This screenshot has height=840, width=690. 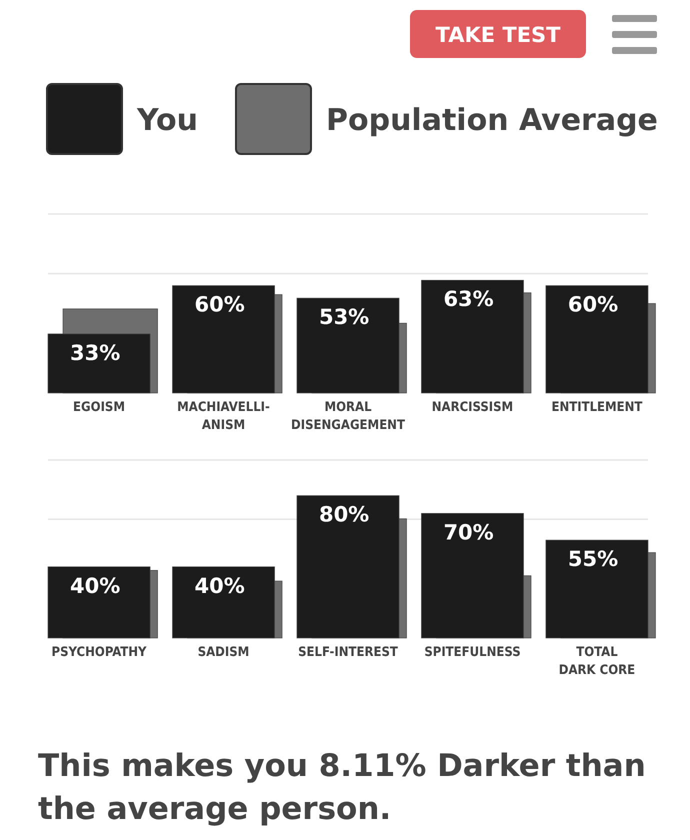 I want to click on data-label: 80%, so click(x=344, y=514).